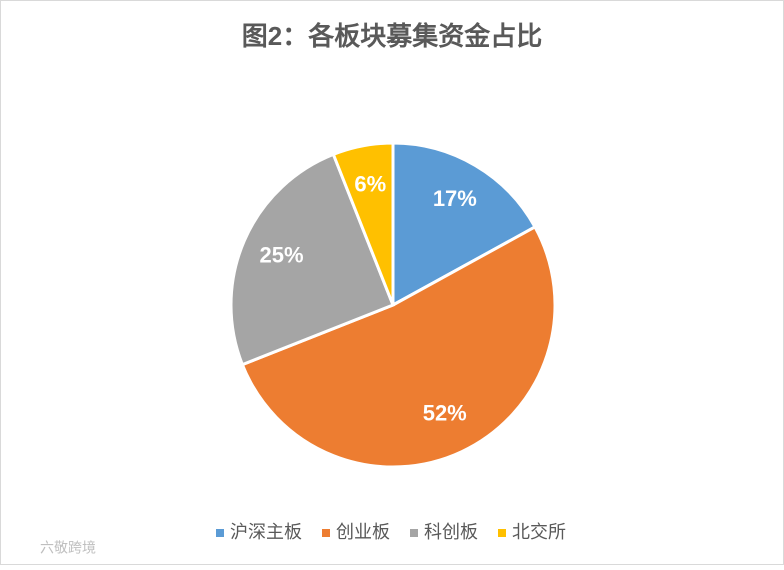 The width and height of the screenshot is (784, 570). I want to click on legend-label: 科创板, so click(451, 532).